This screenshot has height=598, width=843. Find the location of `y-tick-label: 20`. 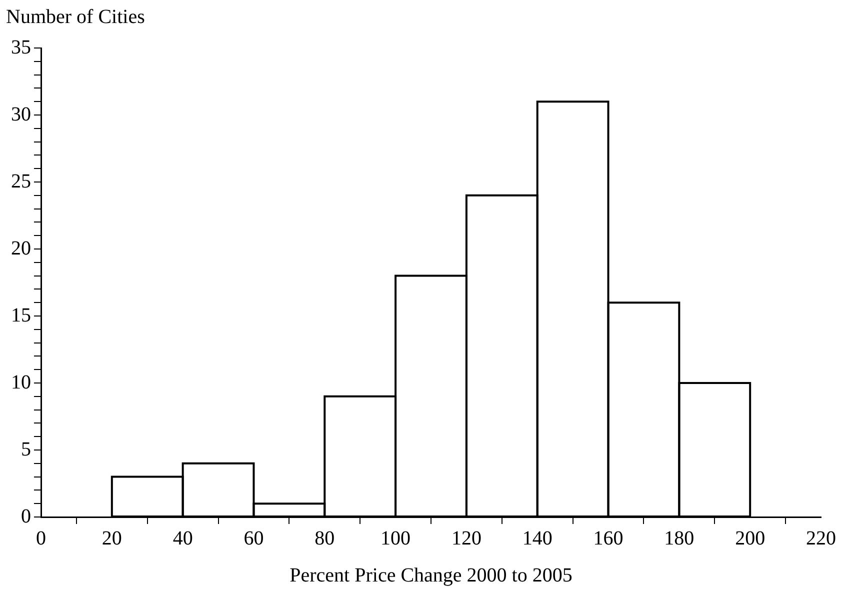

y-tick-label: 20 is located at coordinates (21, 248).